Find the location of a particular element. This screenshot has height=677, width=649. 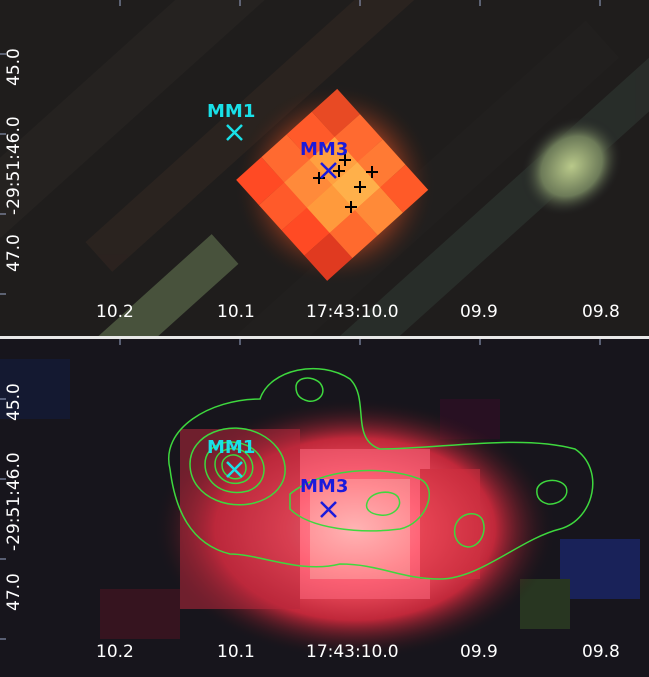

y-tick-label: -29:51:46.0 is located at coordinates (14, 501).